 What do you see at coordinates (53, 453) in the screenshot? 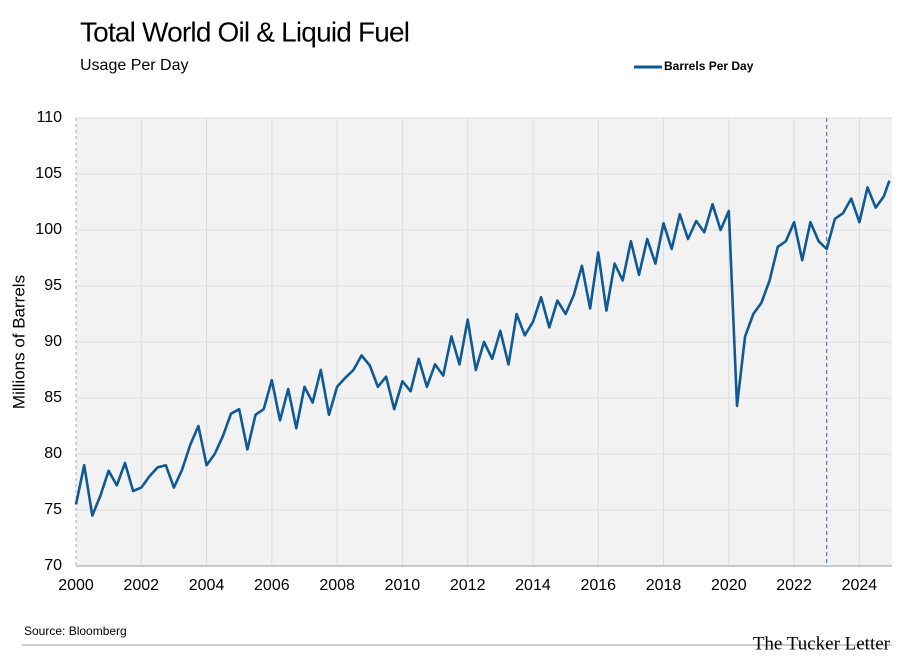
I see `y-tick-label: 80` at bounding box center [53, 453].